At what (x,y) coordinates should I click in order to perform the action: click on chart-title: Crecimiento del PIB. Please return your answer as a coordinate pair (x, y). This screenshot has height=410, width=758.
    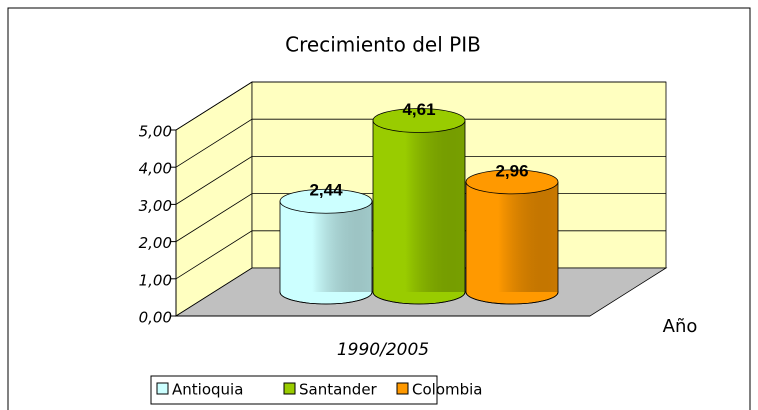
    Looking at the image, I should click on (383, 45).